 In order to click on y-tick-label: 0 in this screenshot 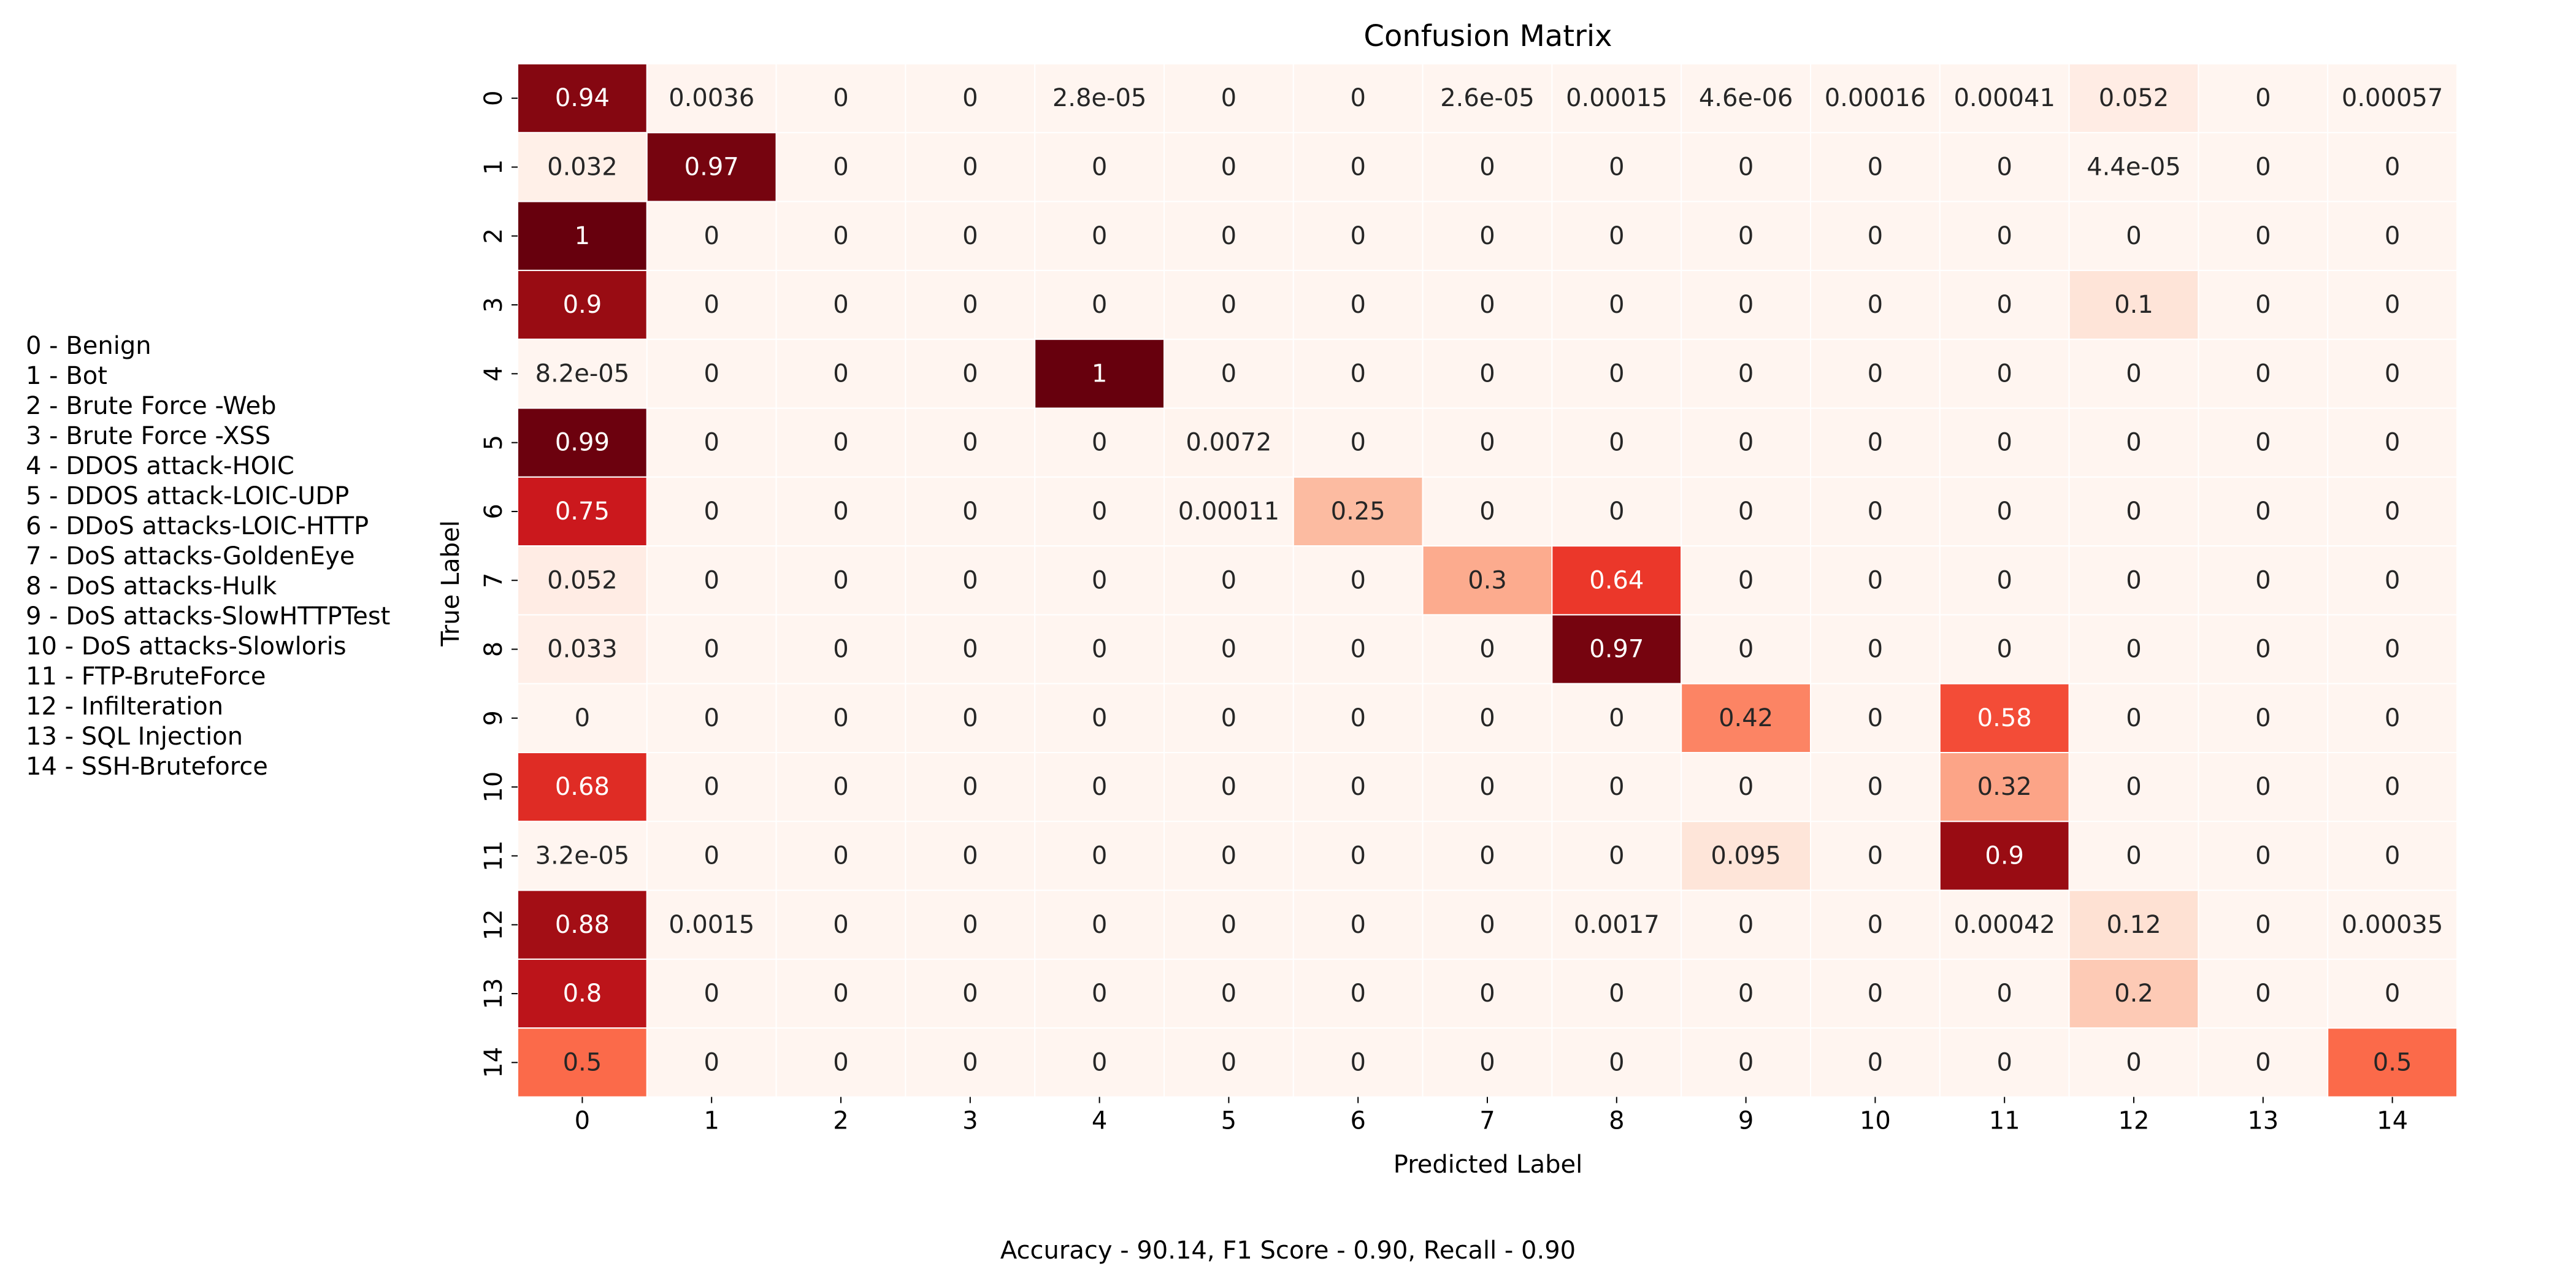, I will do `click(494, 97)`.